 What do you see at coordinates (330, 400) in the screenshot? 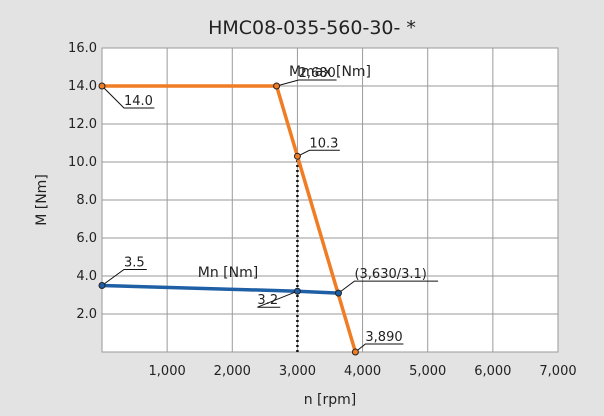
I see `x-axis-label: n [rpm]` at bounding box center [330, 400].